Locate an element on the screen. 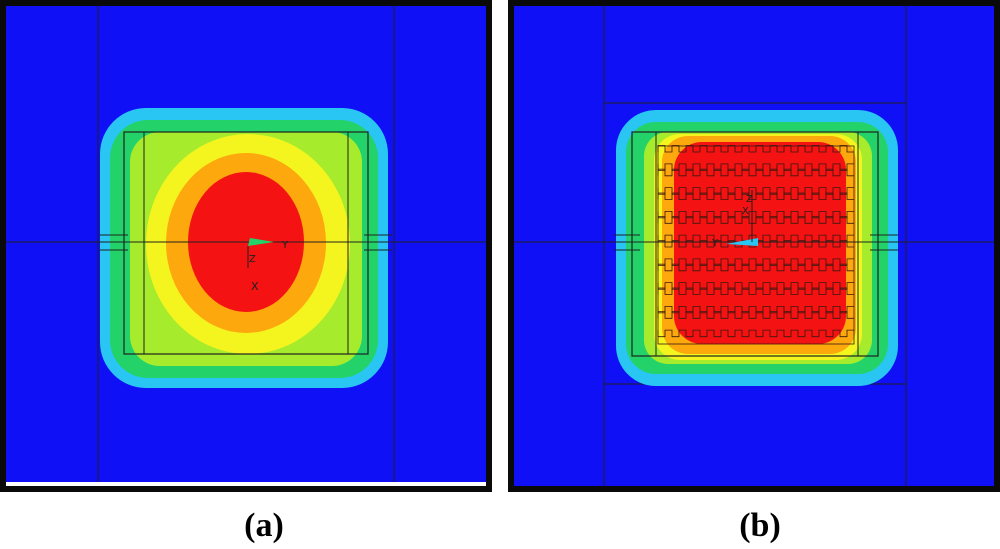  meander-pattern is located at coordinates (756, 245).